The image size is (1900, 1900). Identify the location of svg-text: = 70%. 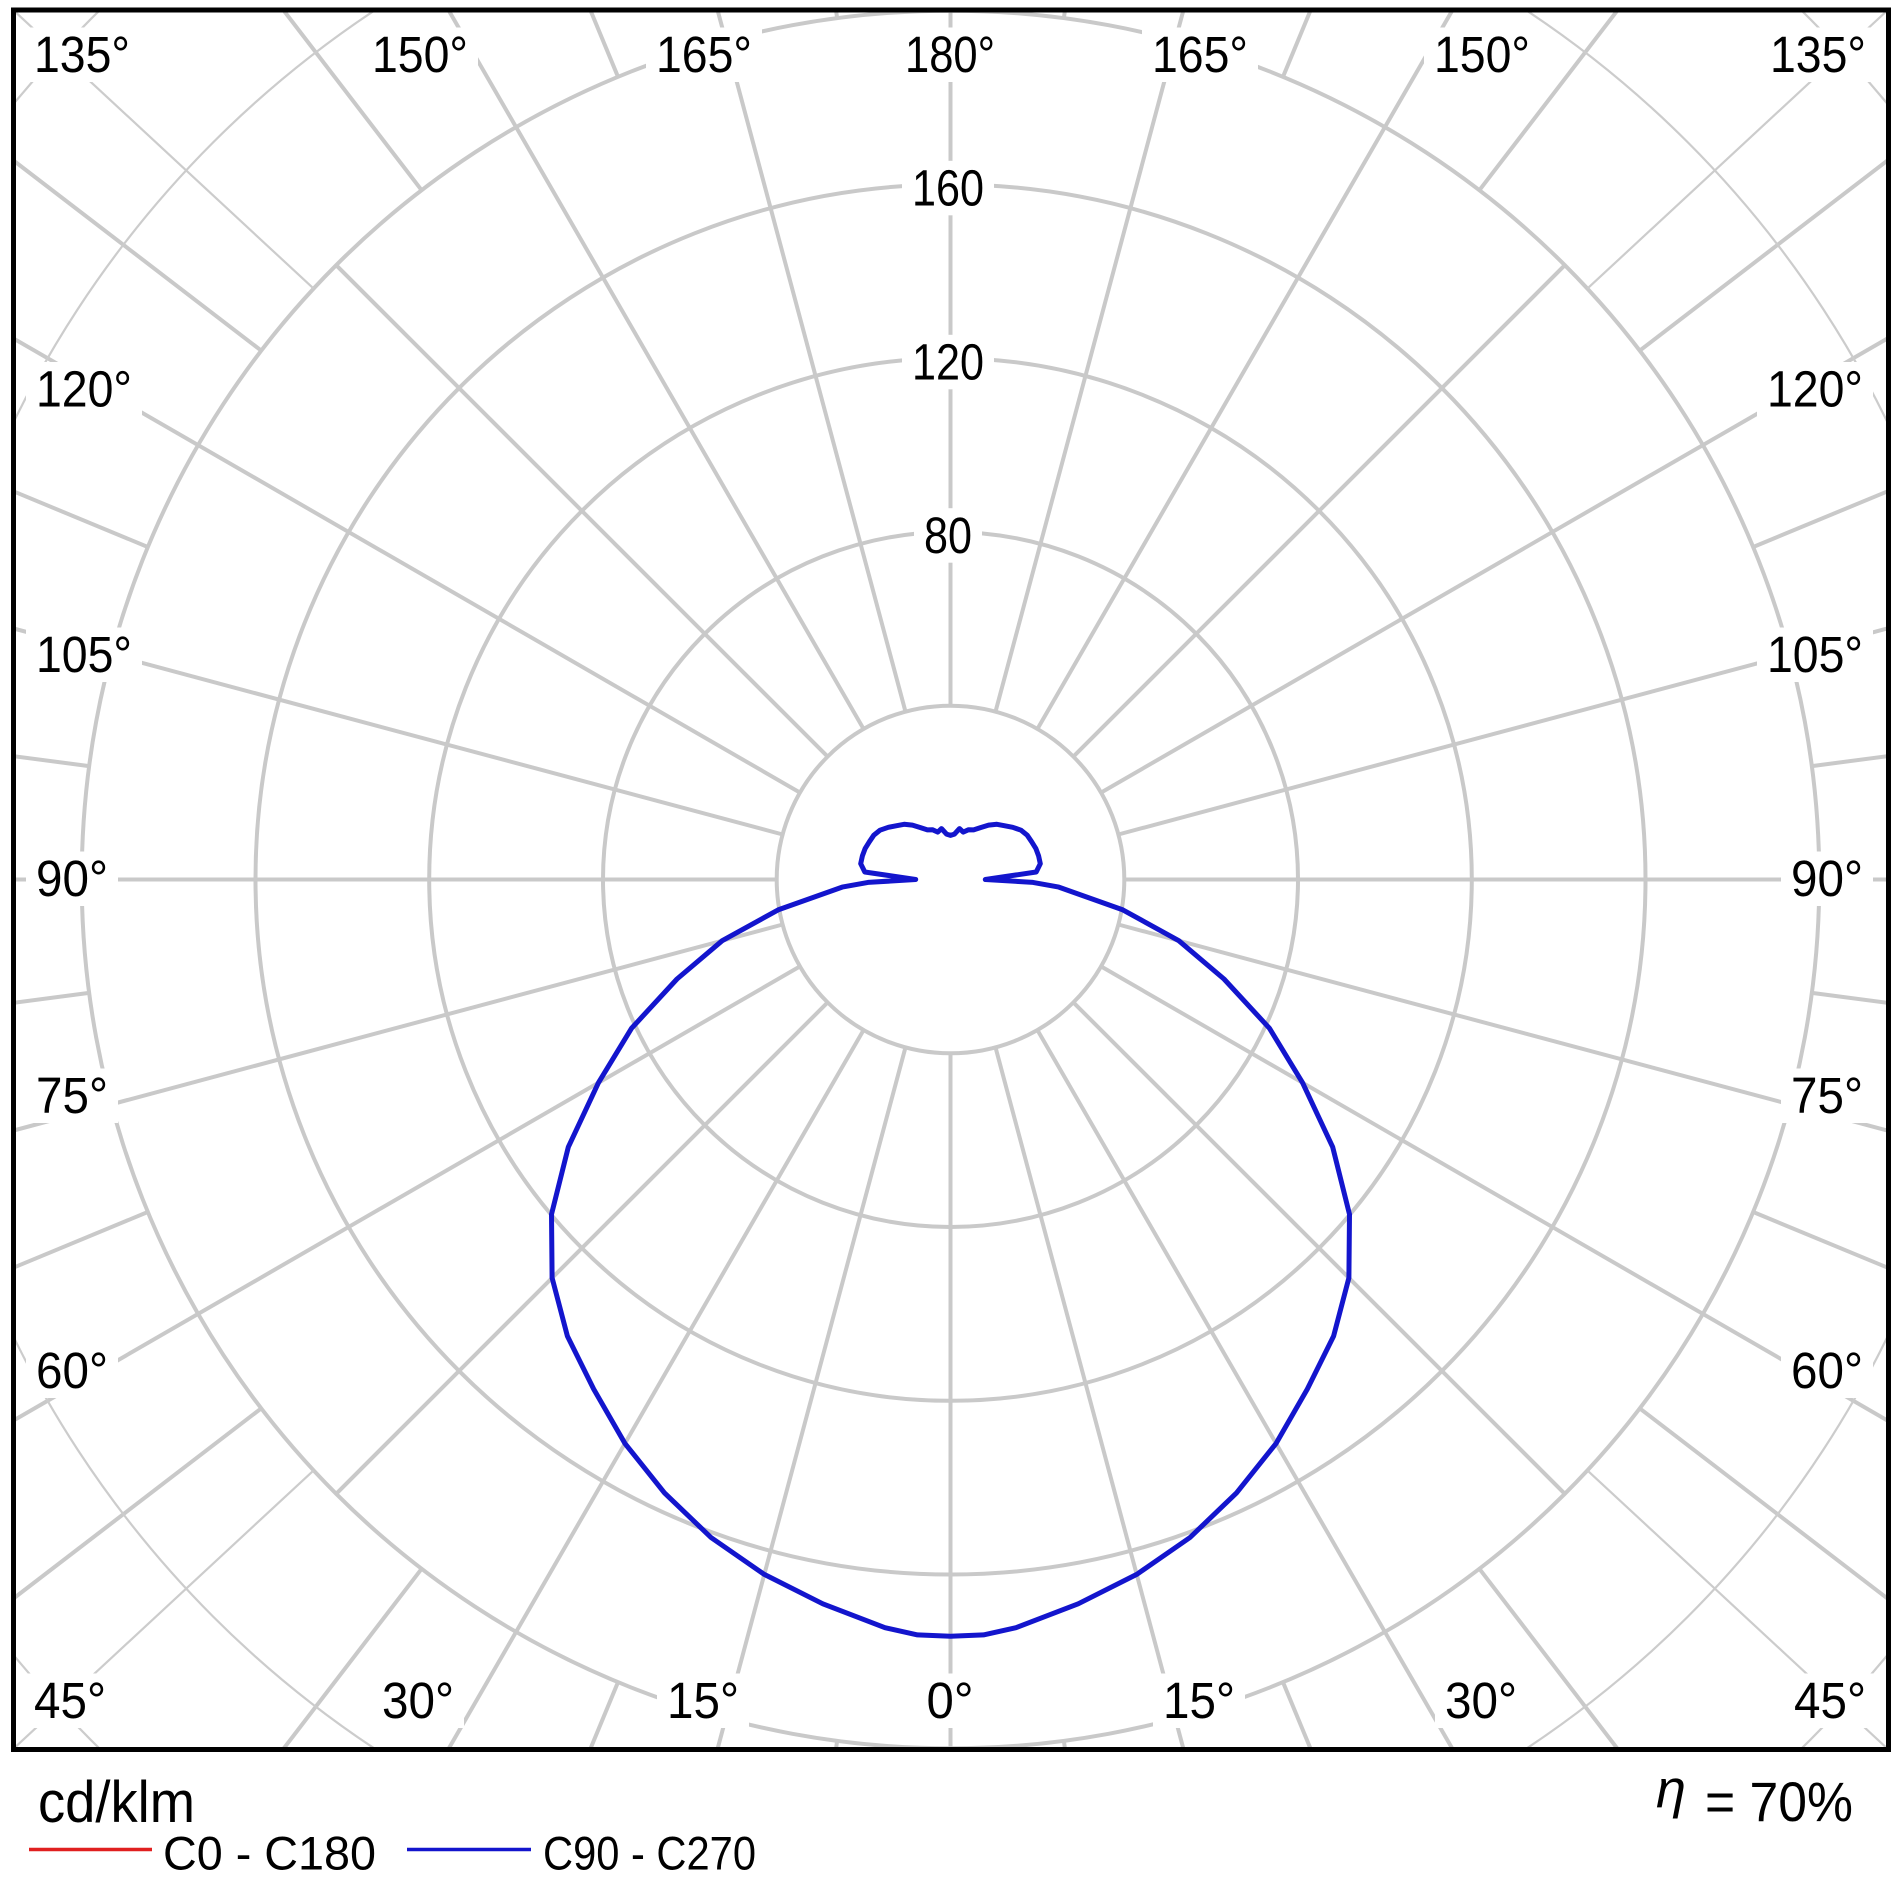
(1779, 1801).